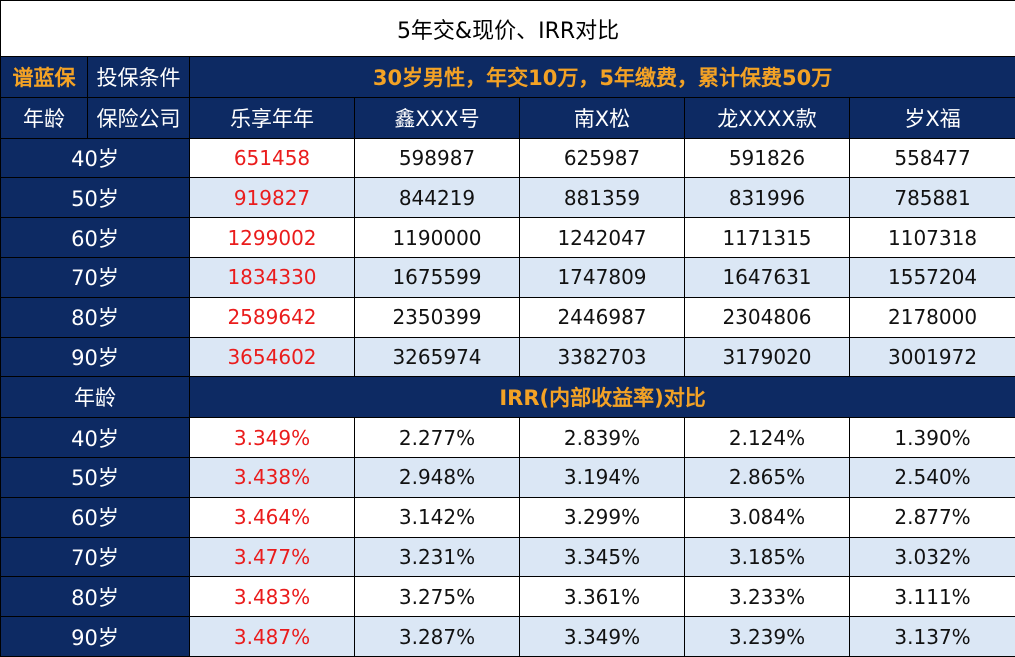  Describe the element at coordinates (437, 357) in the screenshot. I see `value-cell: 3265974` at that location.